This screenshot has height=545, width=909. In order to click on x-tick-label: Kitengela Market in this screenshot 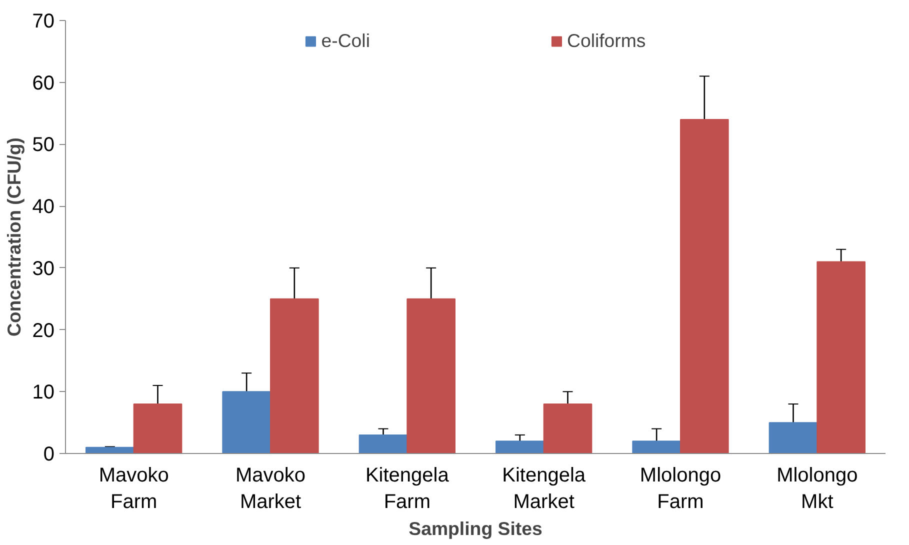, I will do `click(544, 488)`.